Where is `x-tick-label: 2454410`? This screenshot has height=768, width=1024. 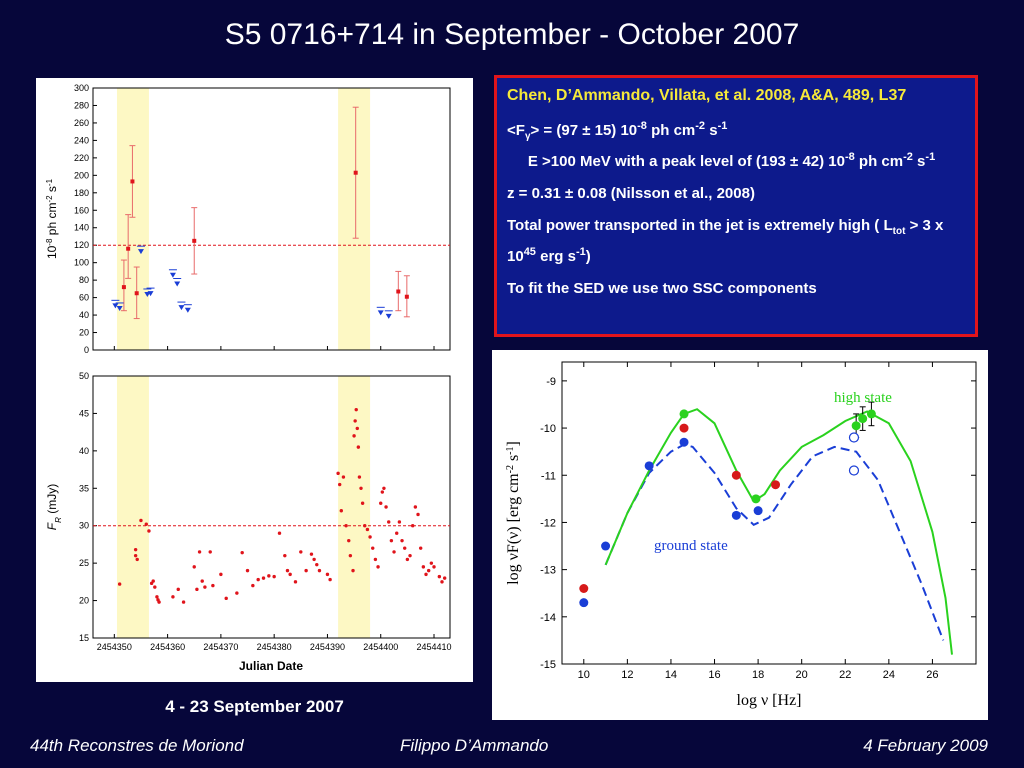
x-tick-label: 2454410 is located at coordinates (433, 647).